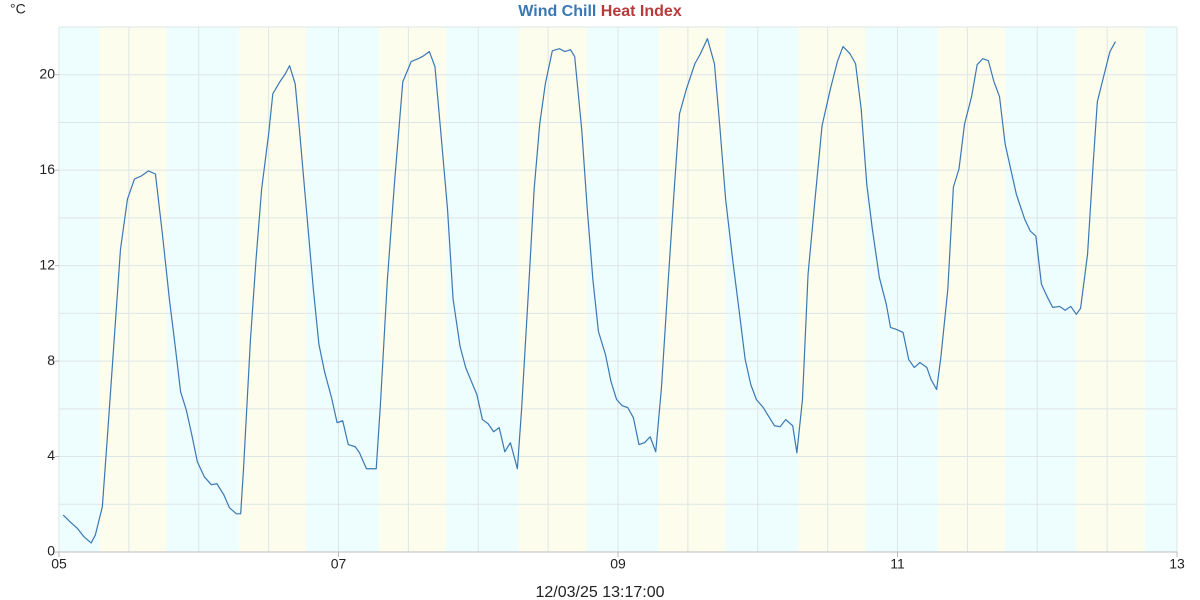  I want to click on y-unit: °C, so click(18, 9).